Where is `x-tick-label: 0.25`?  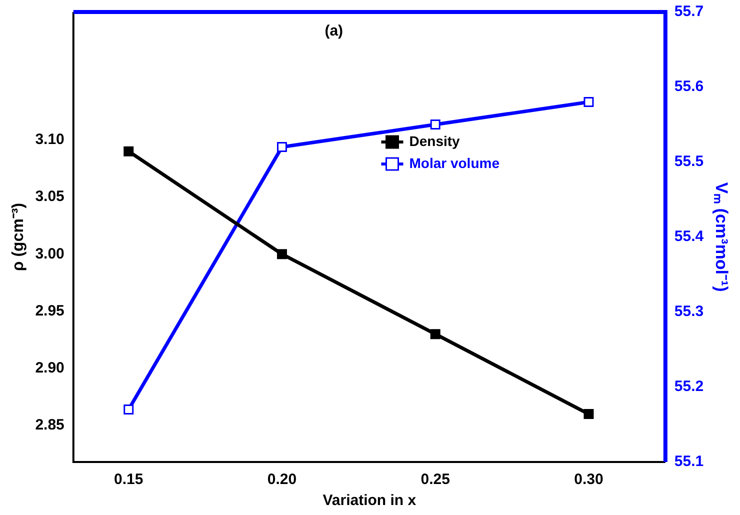 x-tick-label: 0.25 is located at coordinates (435, 479).